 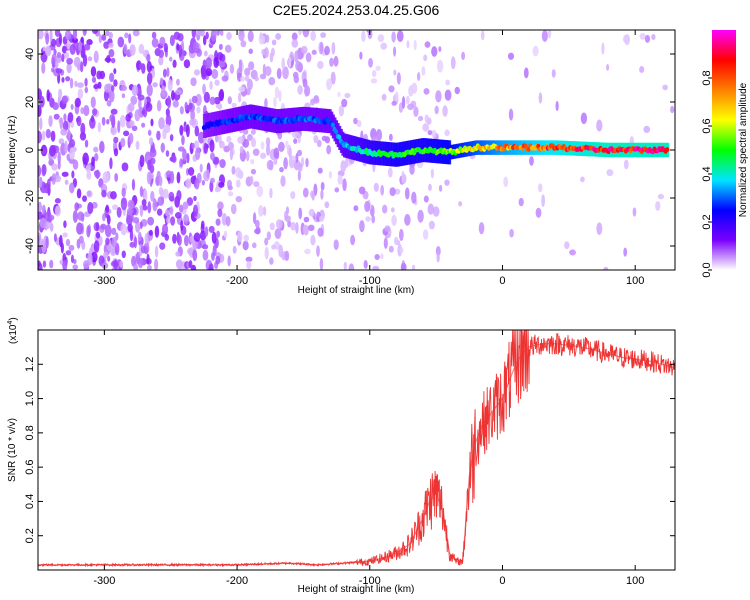 What do you see at coordinates (30, 398) in the screenshot?
I see `y-tick-label: 1.0` at bounding box center [30, 398].